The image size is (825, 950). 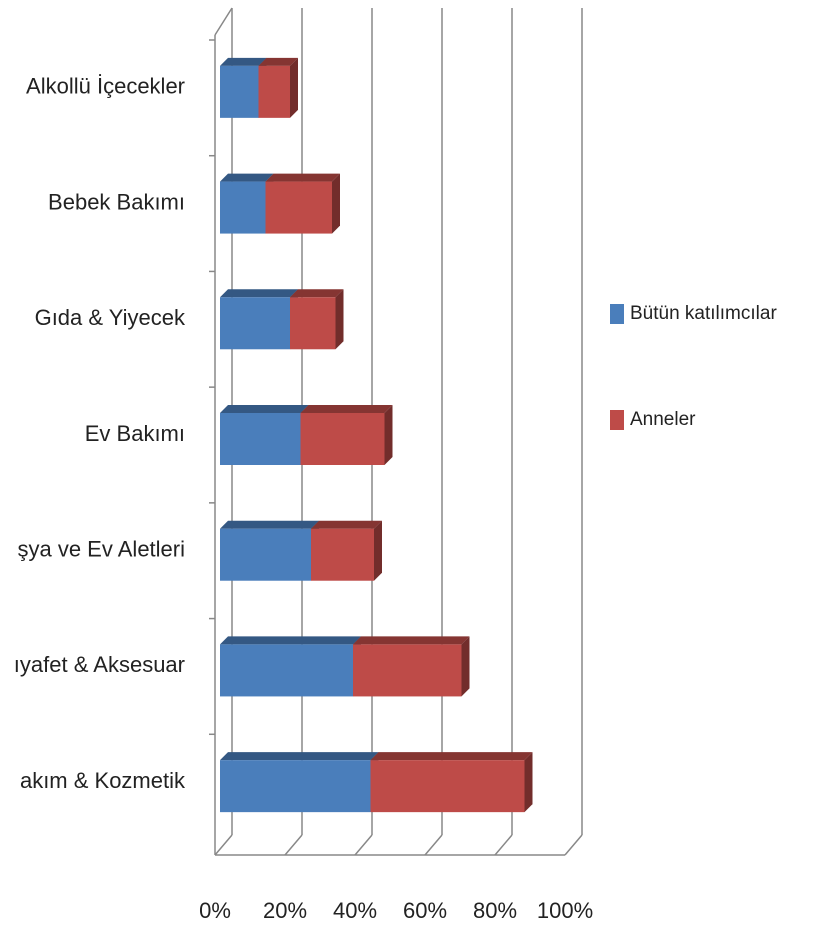 I want to click on x-tick-label: 100%, so click(x=565, y=910).